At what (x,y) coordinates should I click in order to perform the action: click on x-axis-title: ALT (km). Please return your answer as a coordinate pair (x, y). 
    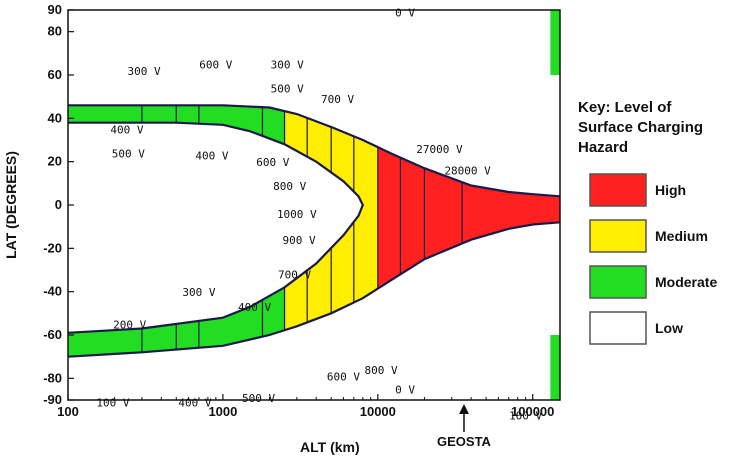
    Looking at the image, I should click on (330, 447).